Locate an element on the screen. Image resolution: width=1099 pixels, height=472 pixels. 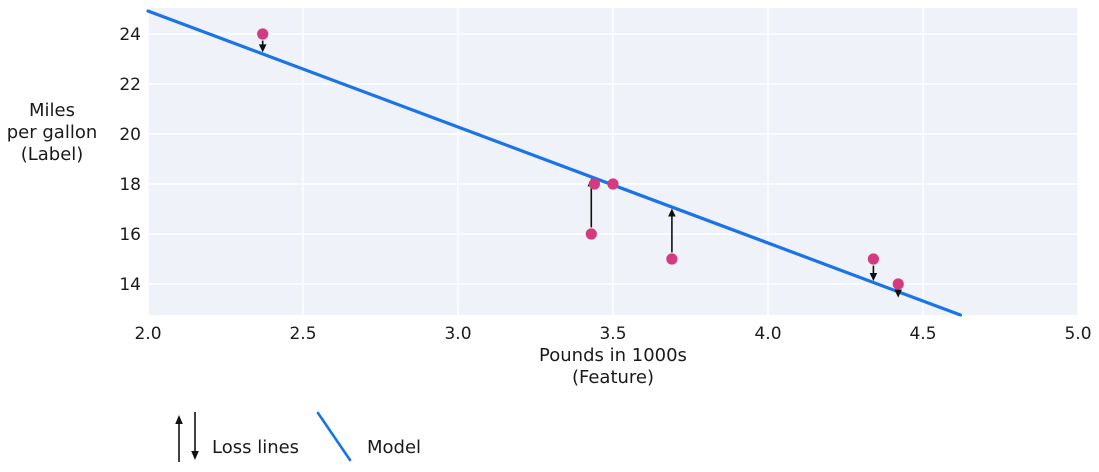
model-line-icon is located at coordinates (334, 436).